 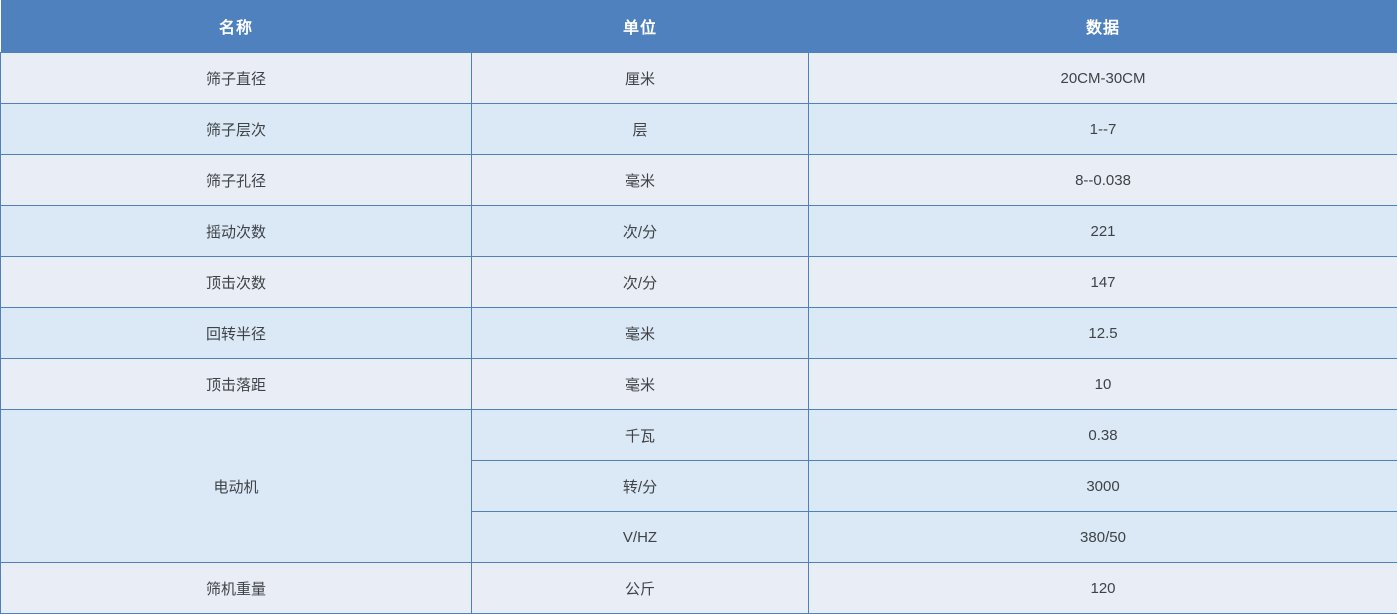 What do you see at coordinates (236, 588) in the screenshot?
I see `name-cell: 筛机重量` at bounding box center [236, 588].